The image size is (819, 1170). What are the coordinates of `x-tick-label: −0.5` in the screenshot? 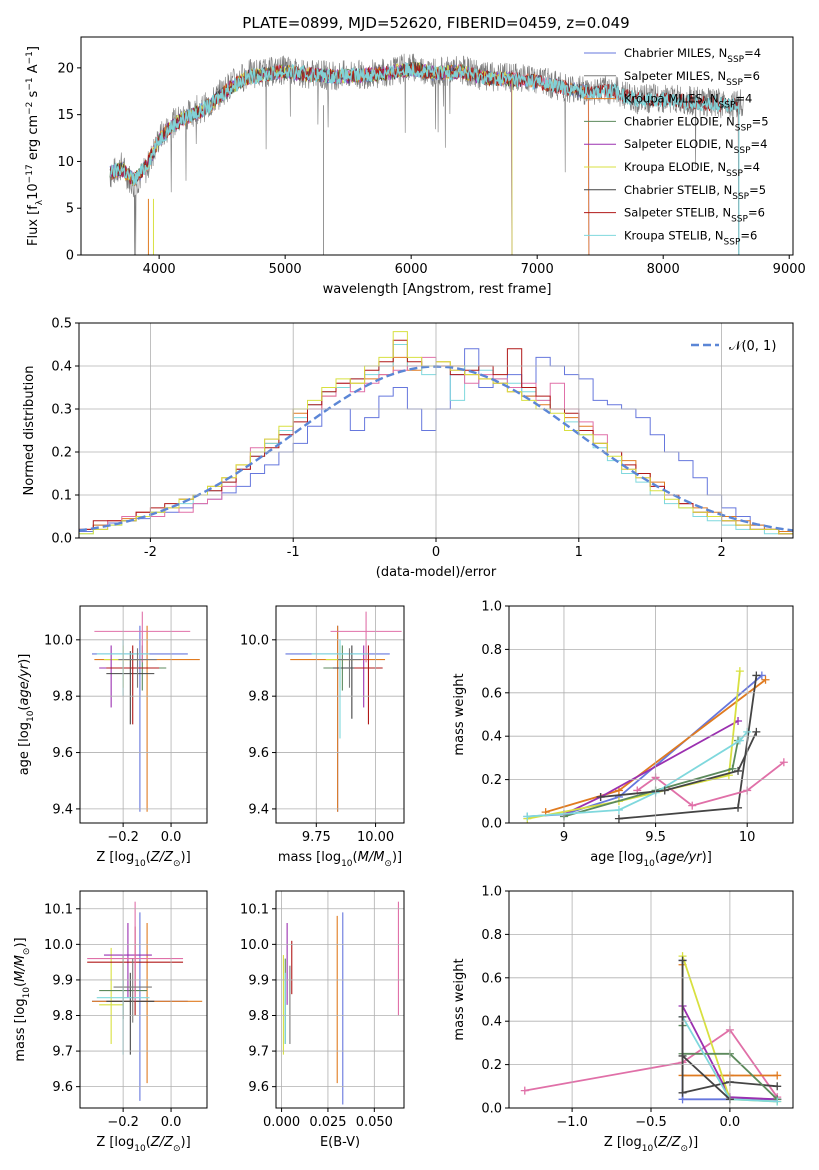 It's located at (651, 1122).